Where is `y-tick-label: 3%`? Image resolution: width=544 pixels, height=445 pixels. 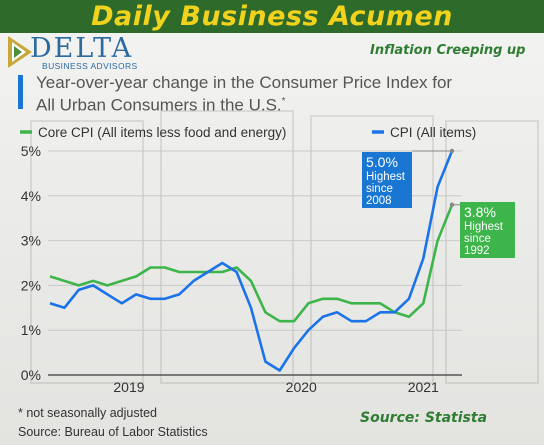
y-tick-label: 3% is located at coordinates (31, 241).